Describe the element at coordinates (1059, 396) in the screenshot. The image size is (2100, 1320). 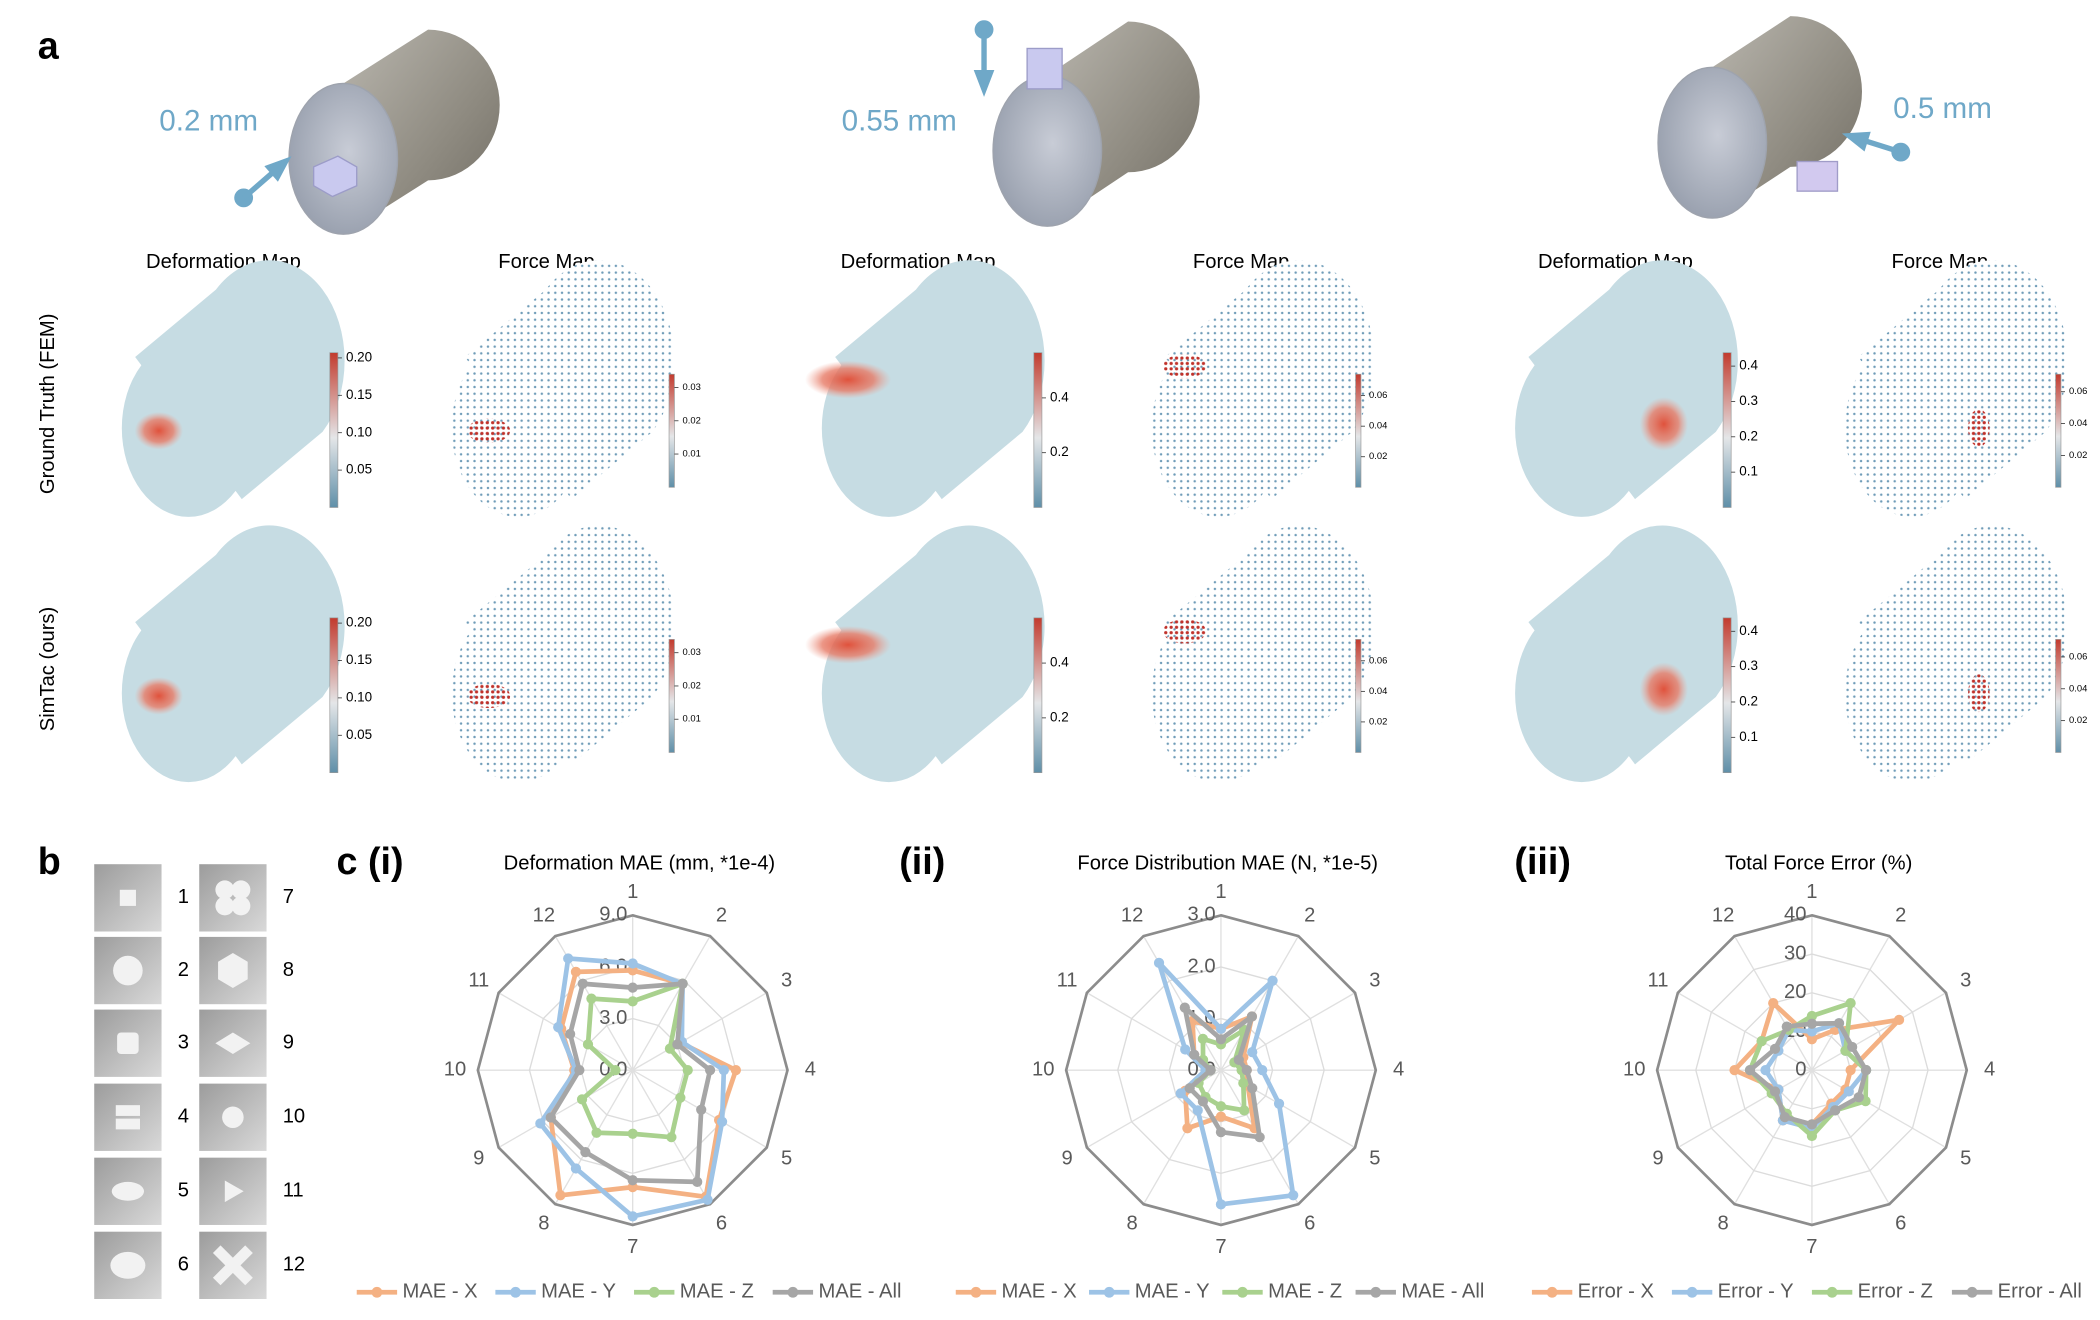
I see `colorbar-tick-label: 0.4` at that location.